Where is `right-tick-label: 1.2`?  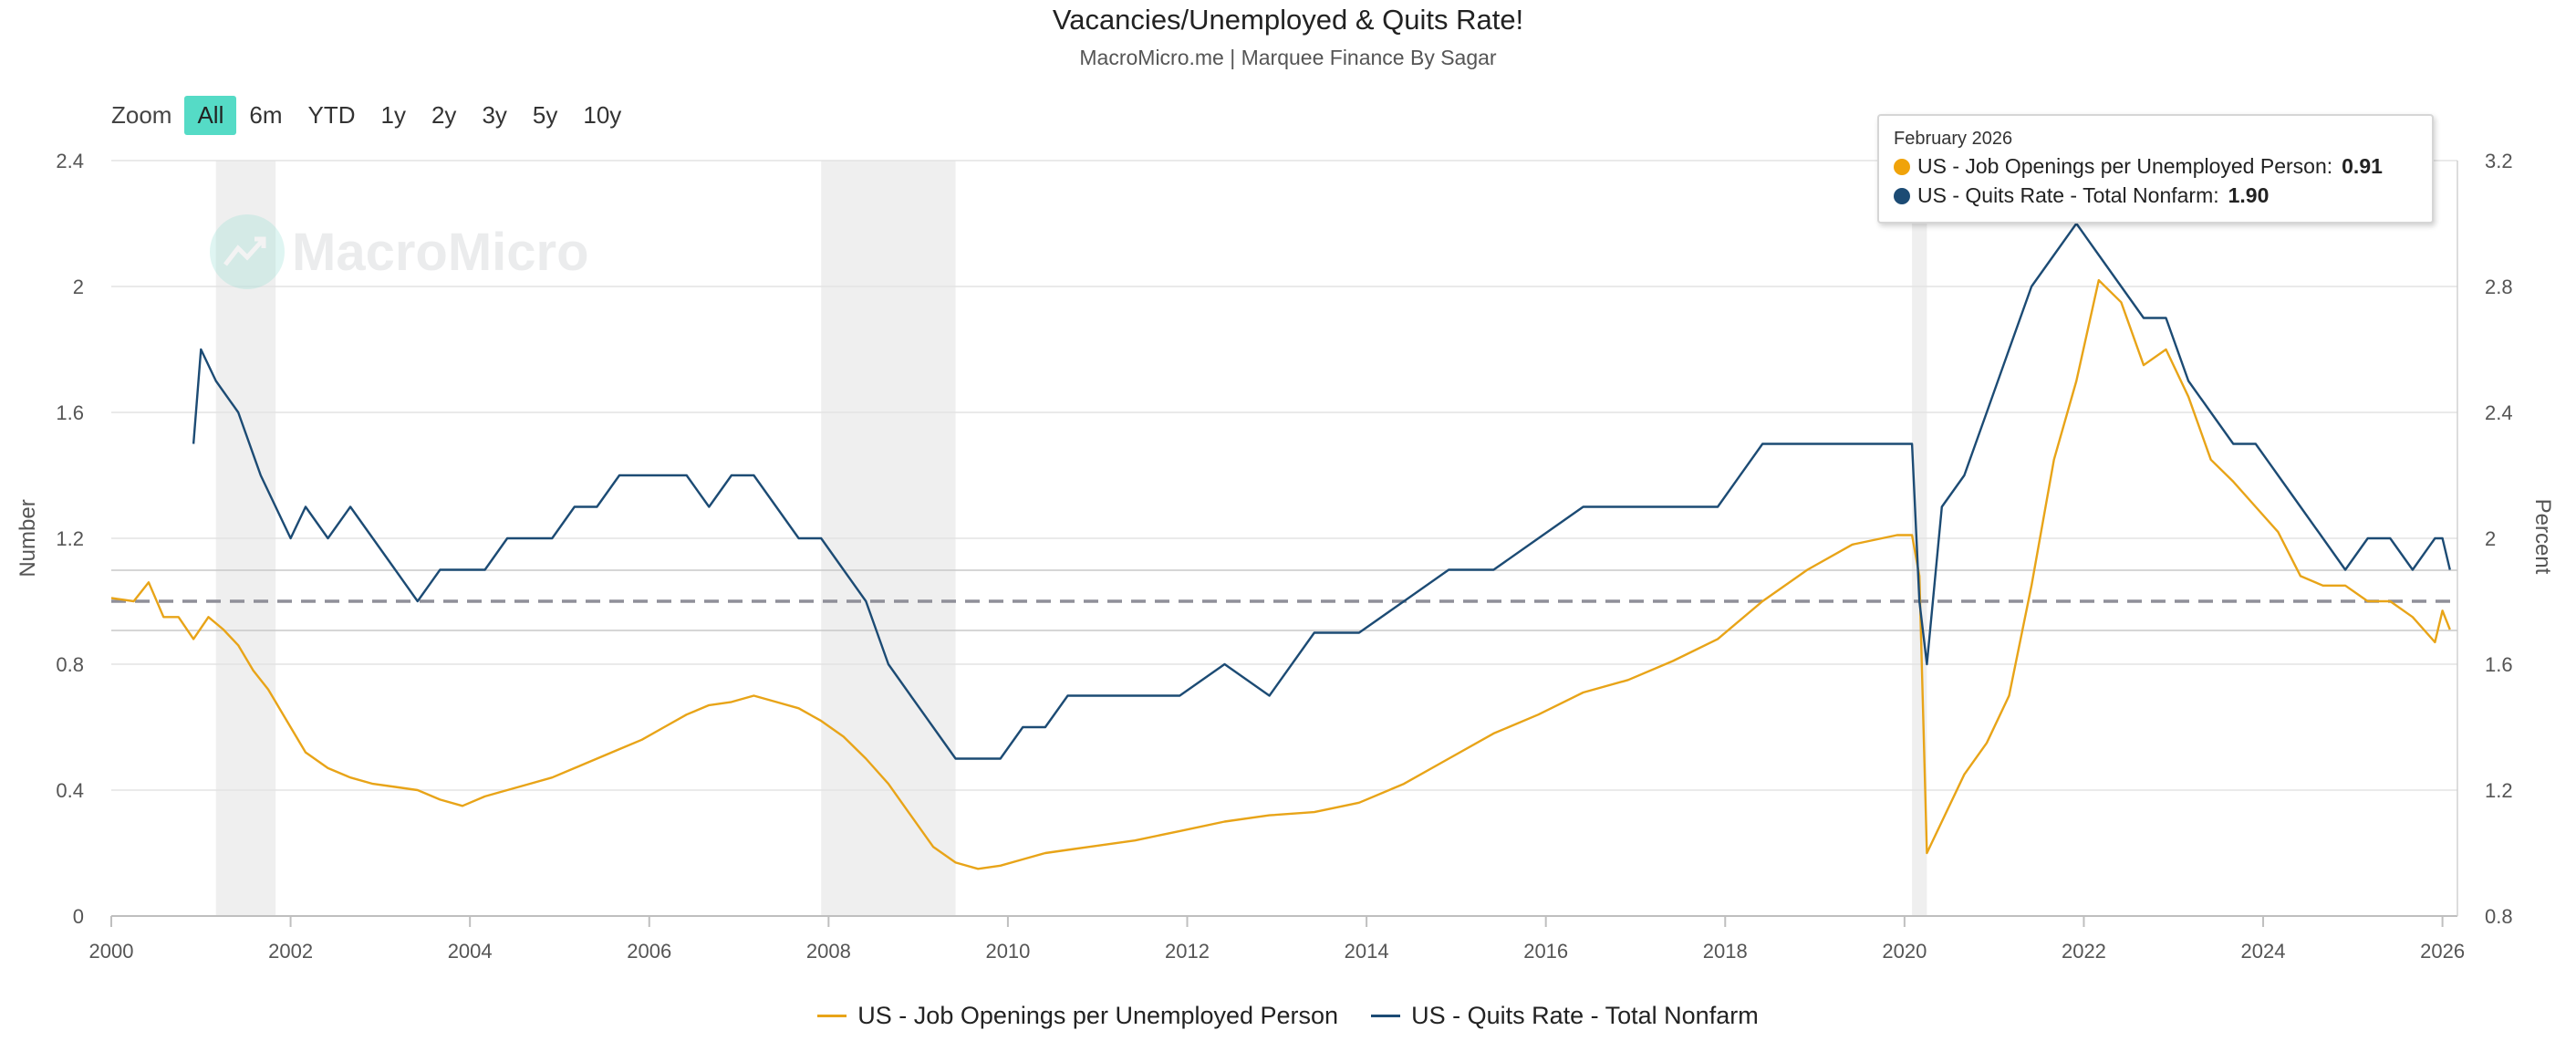
right-tick-label: 1.2 is located at coordinates (2499, 790).